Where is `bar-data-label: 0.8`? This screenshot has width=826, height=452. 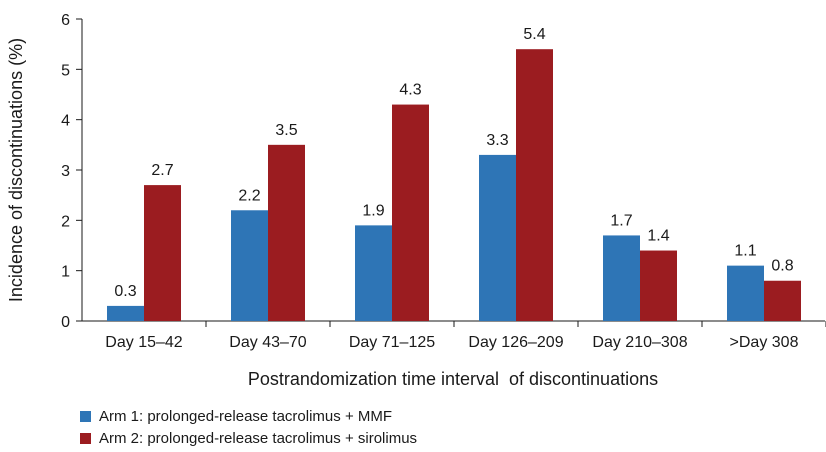
bar-data-label: 0.8 is located at coordinates (782, 266).